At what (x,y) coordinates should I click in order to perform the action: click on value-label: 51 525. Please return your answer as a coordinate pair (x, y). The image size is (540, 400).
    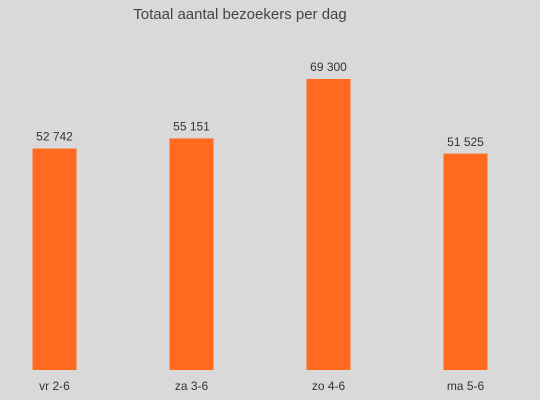
    Looking at the image, I should click on (465, 142).